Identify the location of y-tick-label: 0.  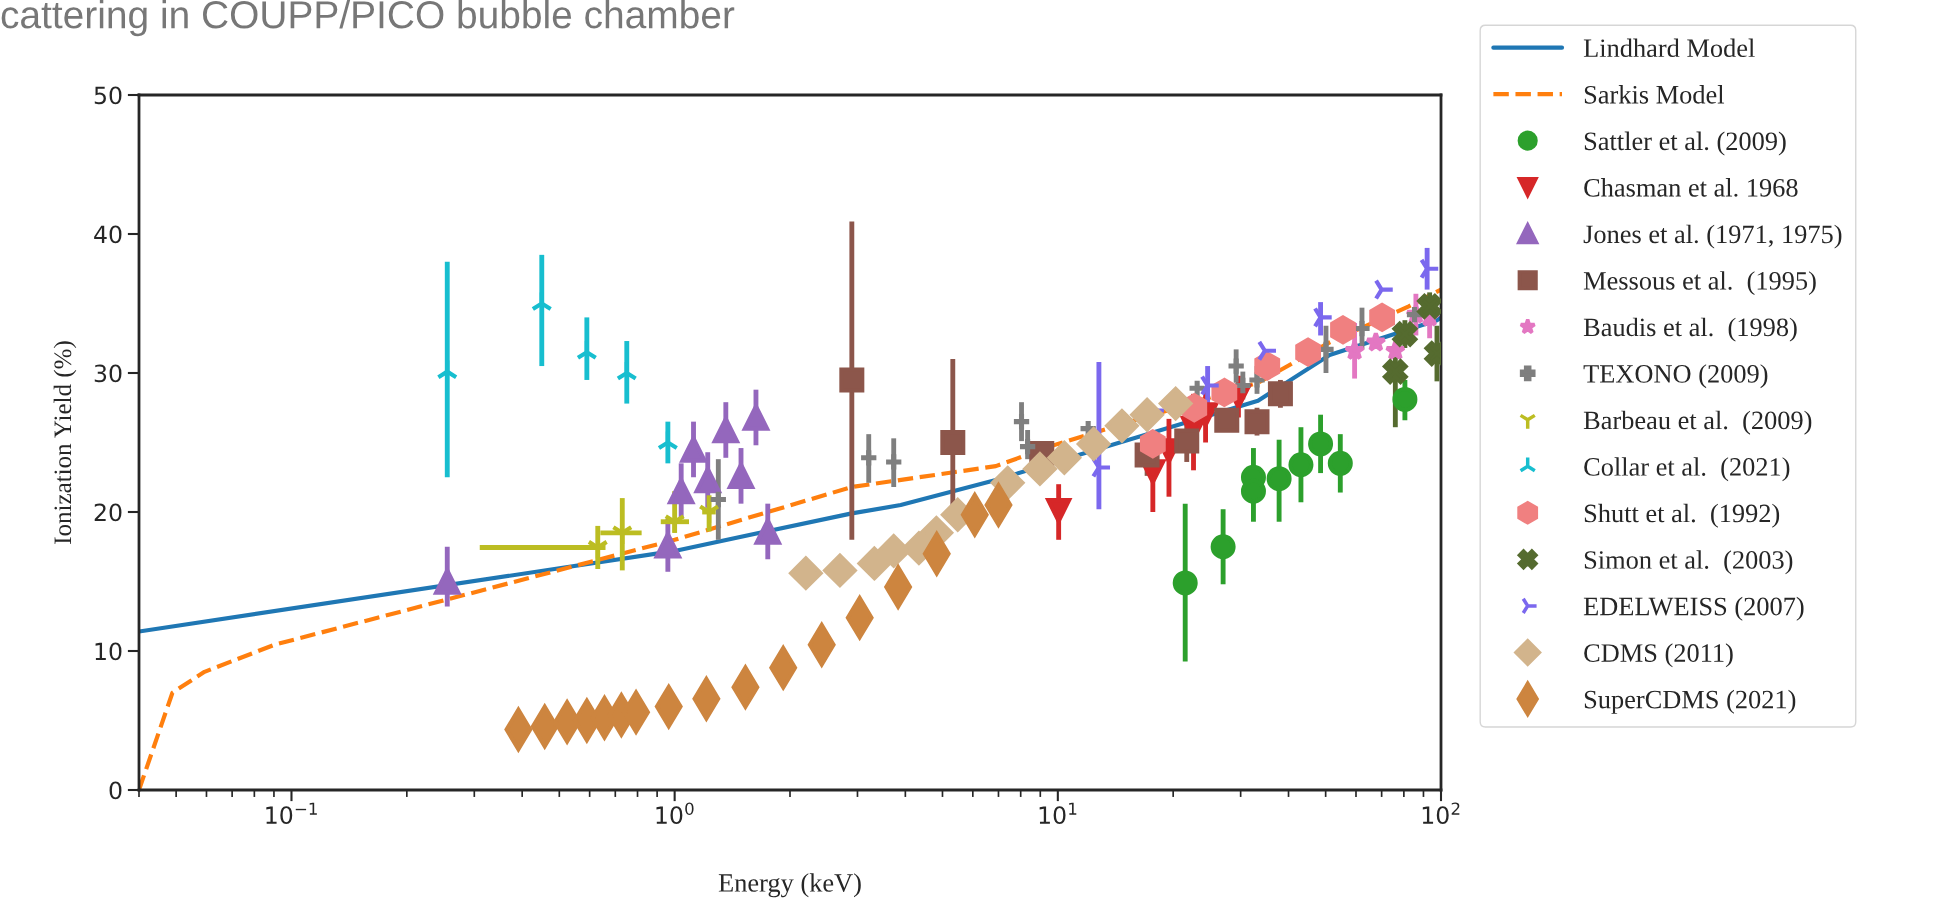
(115, 790).